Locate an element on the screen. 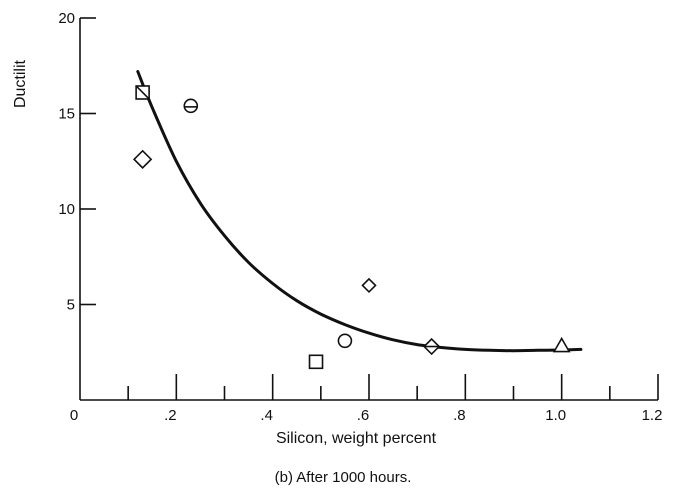 The height and width of the screenshot is (491, 673). y-tick-label: 15 is located at coordinates (66, 114).